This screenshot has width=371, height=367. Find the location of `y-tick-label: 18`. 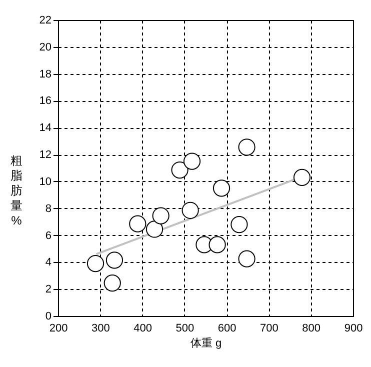

y-tick-label: 18 is located at coordinates (45, 74).